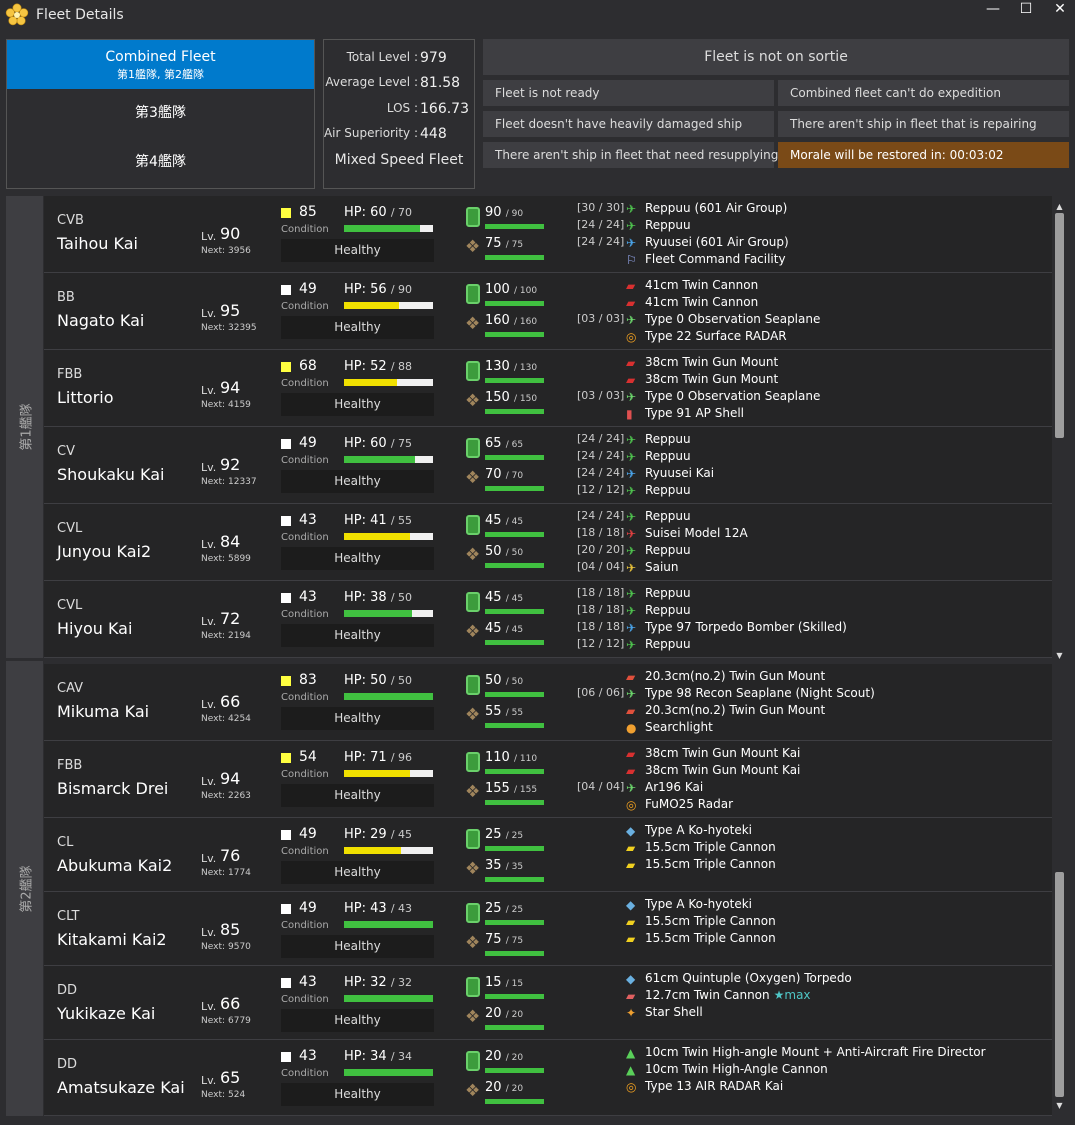 The image size is (1075, 1125). What do you see at coordinates (702, 285) in the screenshot?
I see `equipment-name-text: 41cm Twin Cannon` at bounding box center [702, 285].